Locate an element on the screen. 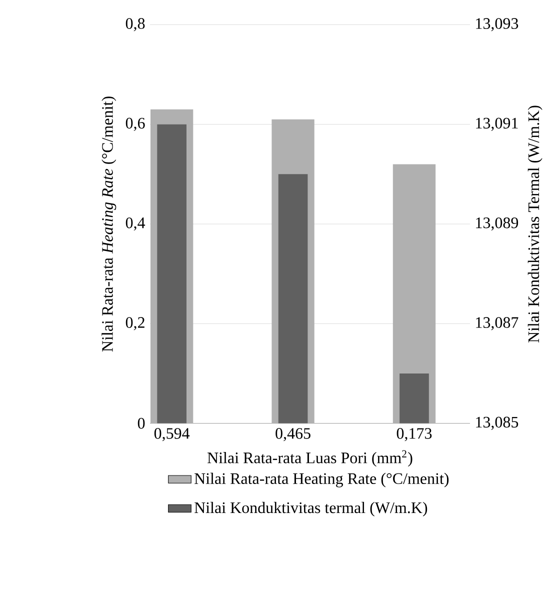  y-tick-label: 0,6 is located at coordinates (135, 124).